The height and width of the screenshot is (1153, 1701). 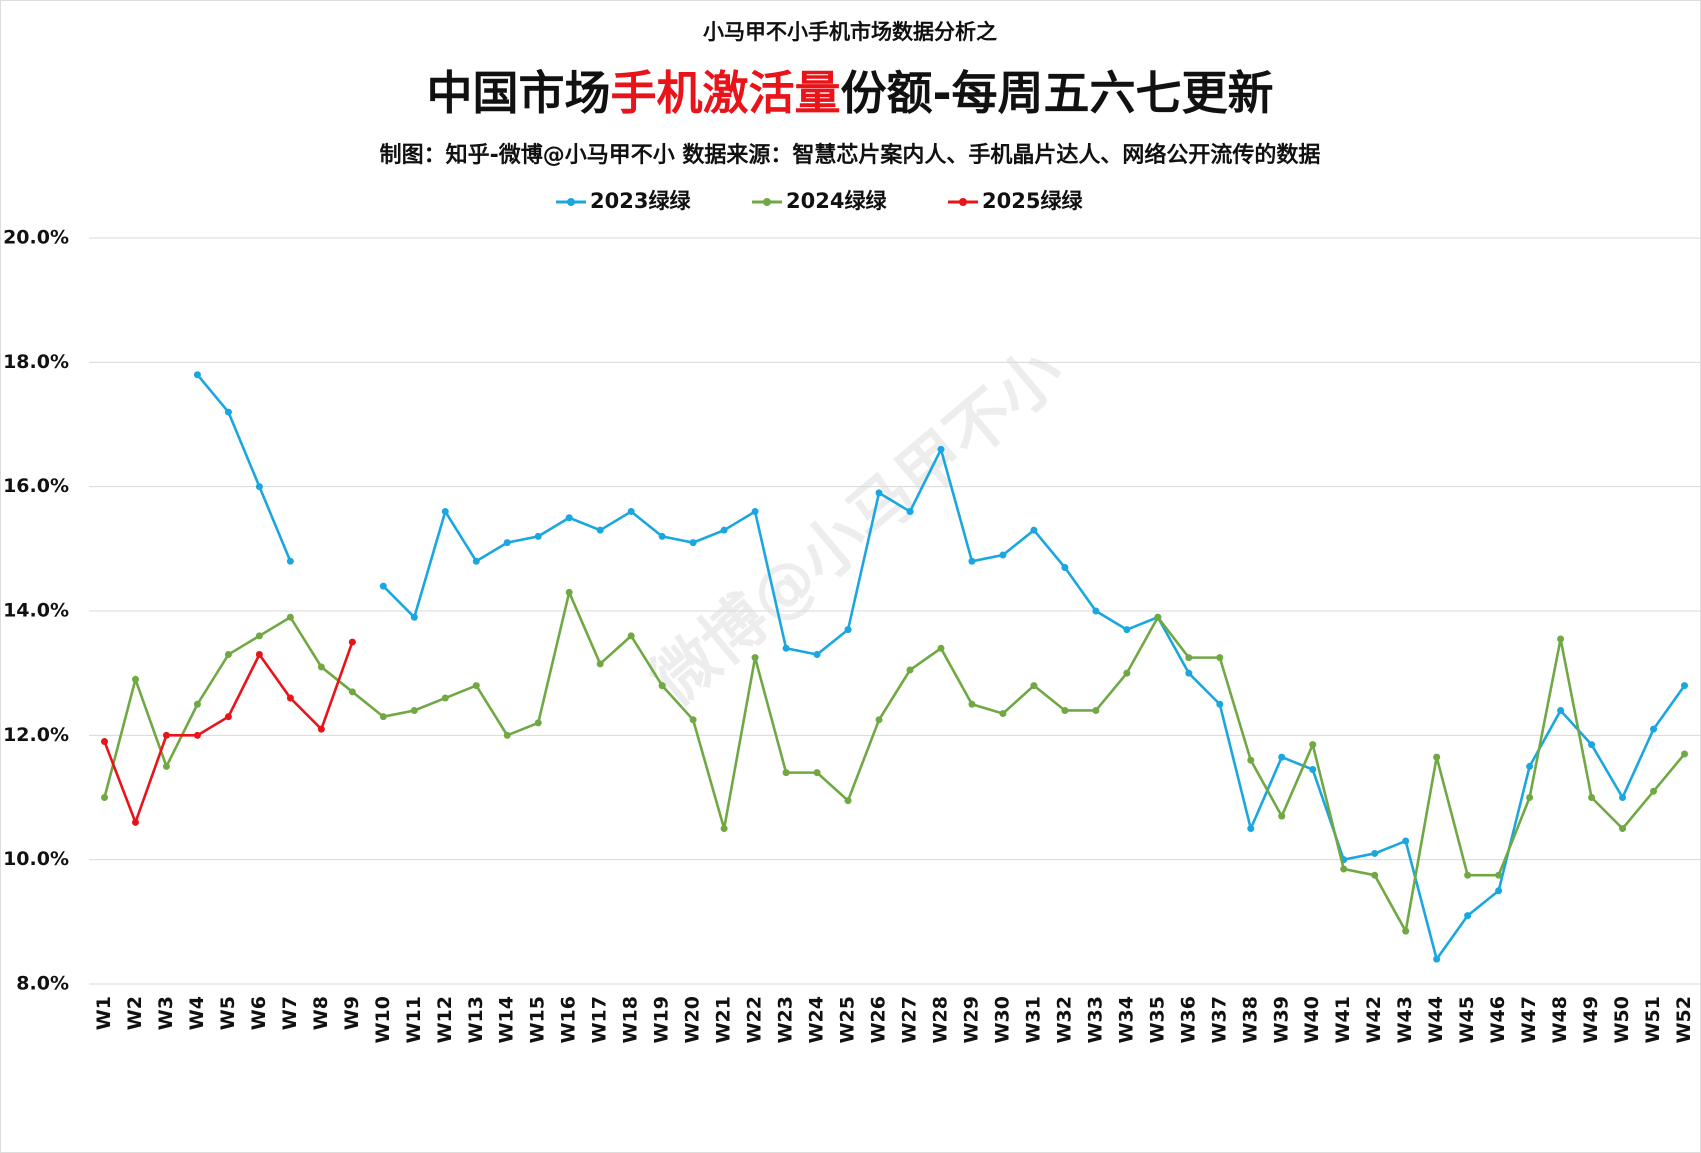 What do you see at coordinates (197, 1013) in the screenshot?
I see `x-tick-label: W4` at bounding box center [197, 1013].